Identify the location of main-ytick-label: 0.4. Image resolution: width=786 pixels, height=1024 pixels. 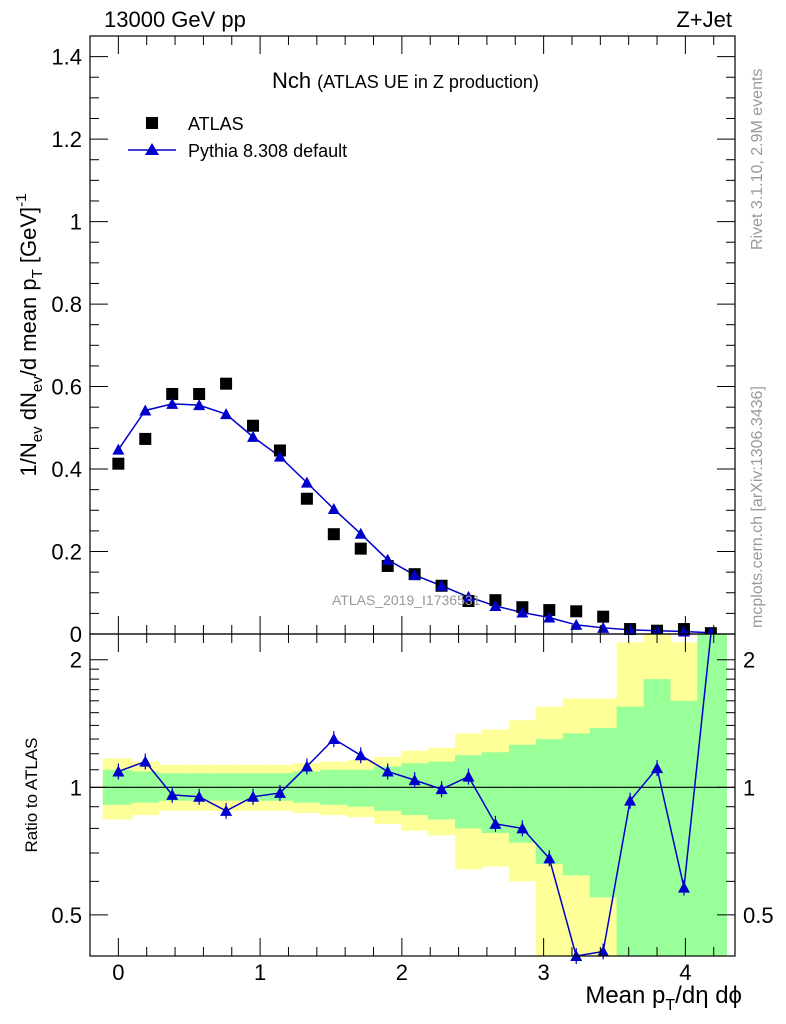
(66, 469).